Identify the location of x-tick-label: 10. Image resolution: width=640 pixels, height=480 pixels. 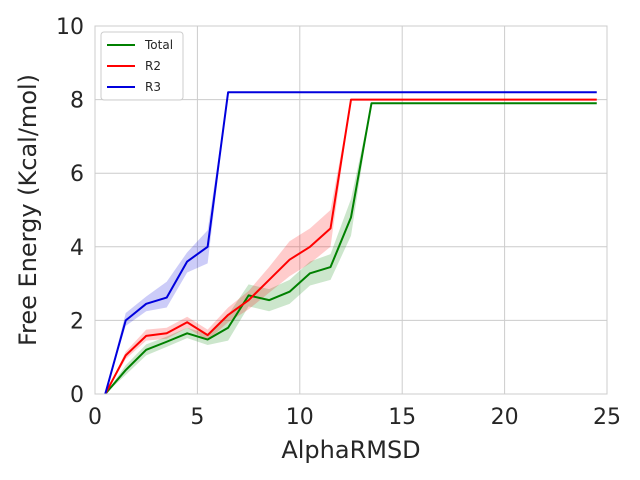
(300, 417).